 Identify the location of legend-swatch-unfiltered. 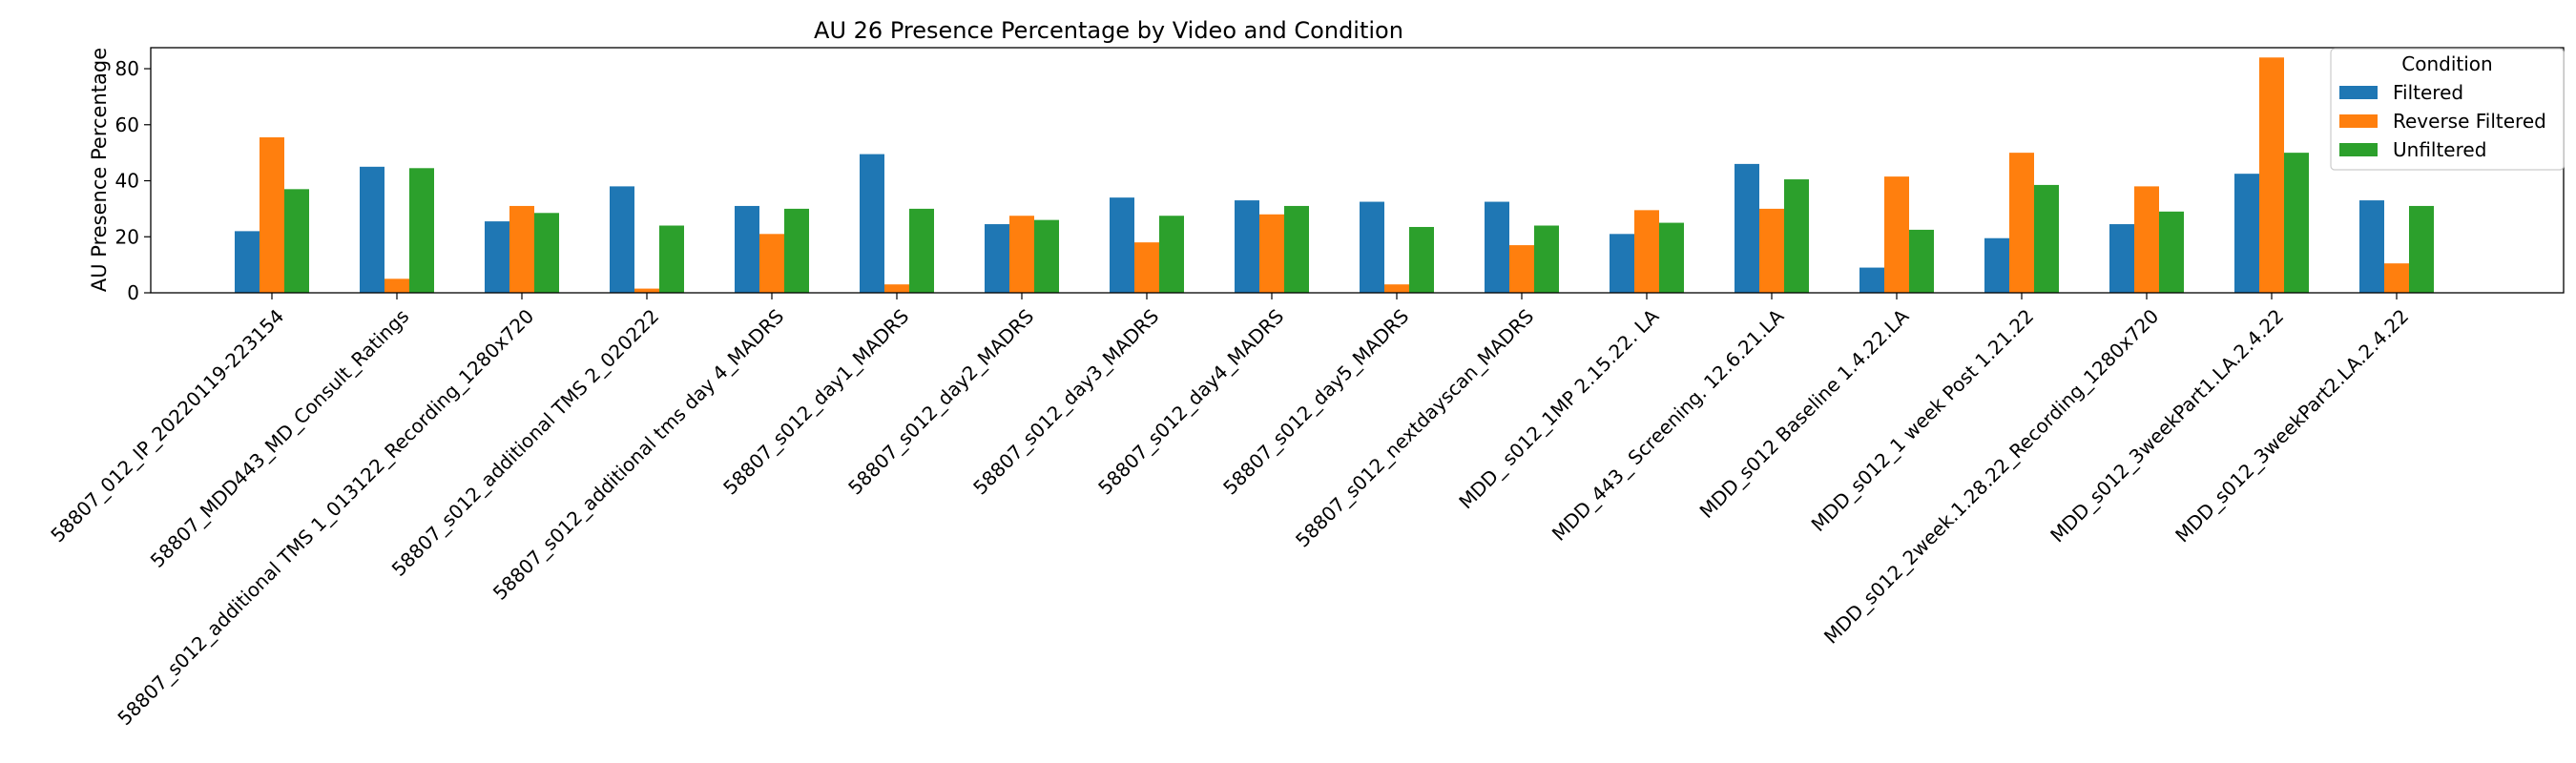
(2358, 149).